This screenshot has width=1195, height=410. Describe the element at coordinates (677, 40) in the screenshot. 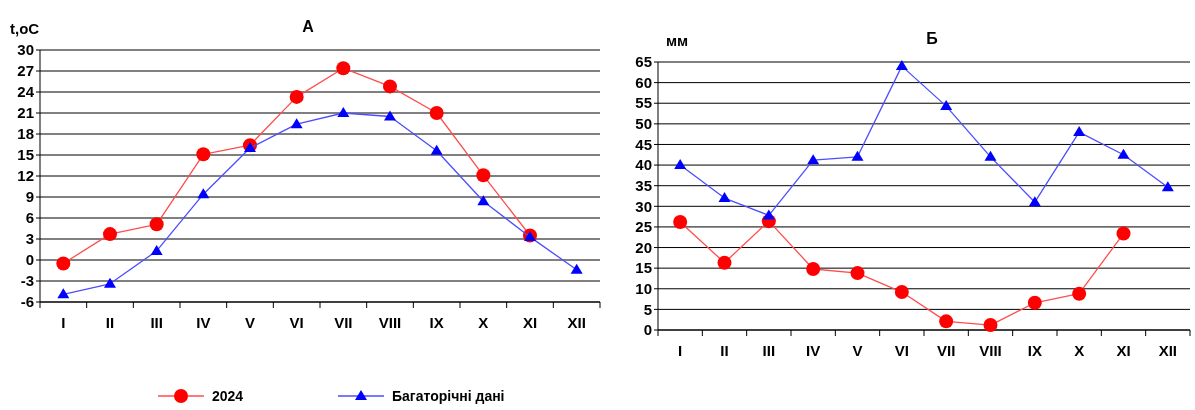

I see `y-axis-title: мм` at that location.